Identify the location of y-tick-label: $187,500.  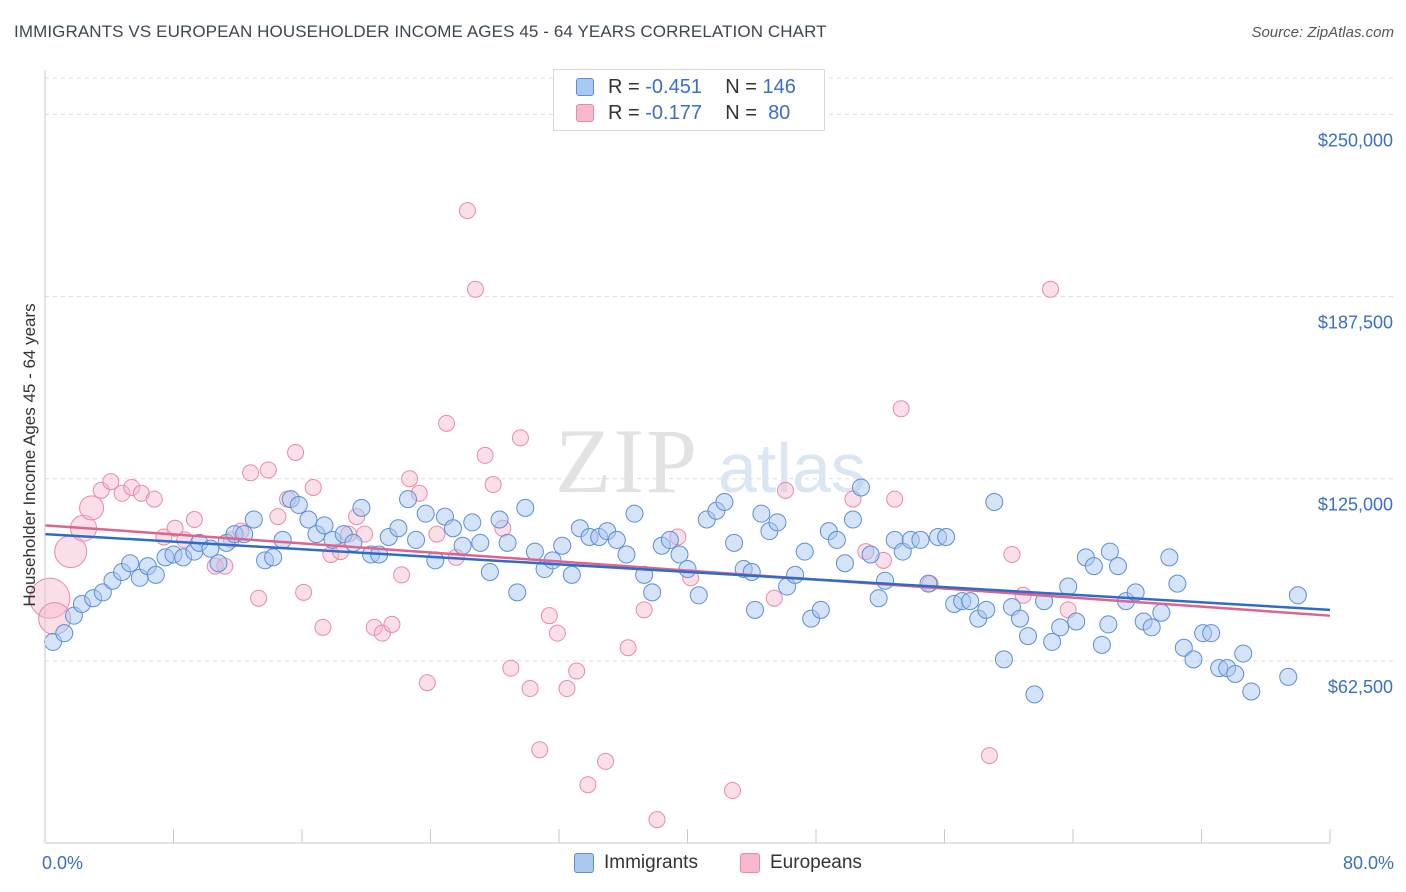
(1355, 323).